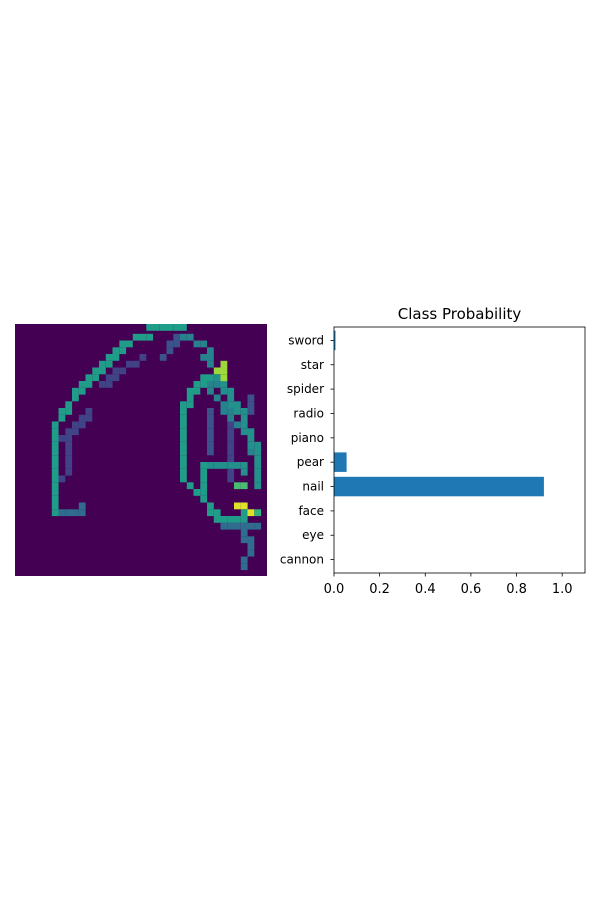  Describe the element at coordinates (439, 413) in the screenshot. I see `bars-group` at that location.